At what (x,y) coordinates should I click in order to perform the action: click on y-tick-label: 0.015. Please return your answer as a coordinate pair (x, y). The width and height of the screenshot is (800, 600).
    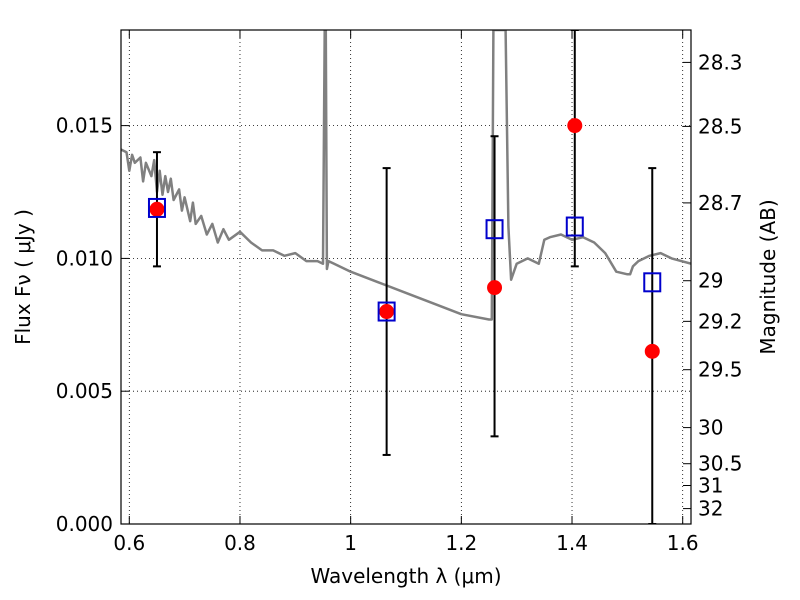
    Looking at the image, I should click on (84, 126).